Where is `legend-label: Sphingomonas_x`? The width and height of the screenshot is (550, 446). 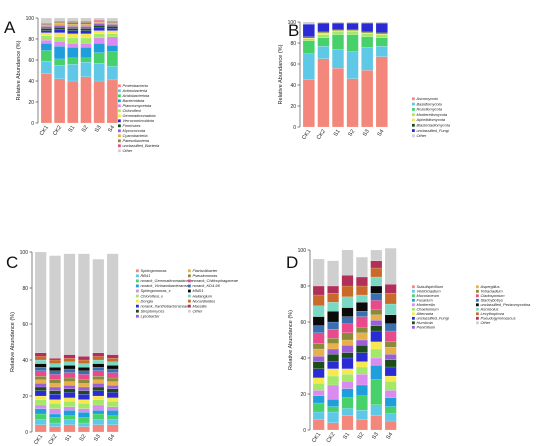
legend-label: Sphingomonas_x is located at coordinates (156, 290).